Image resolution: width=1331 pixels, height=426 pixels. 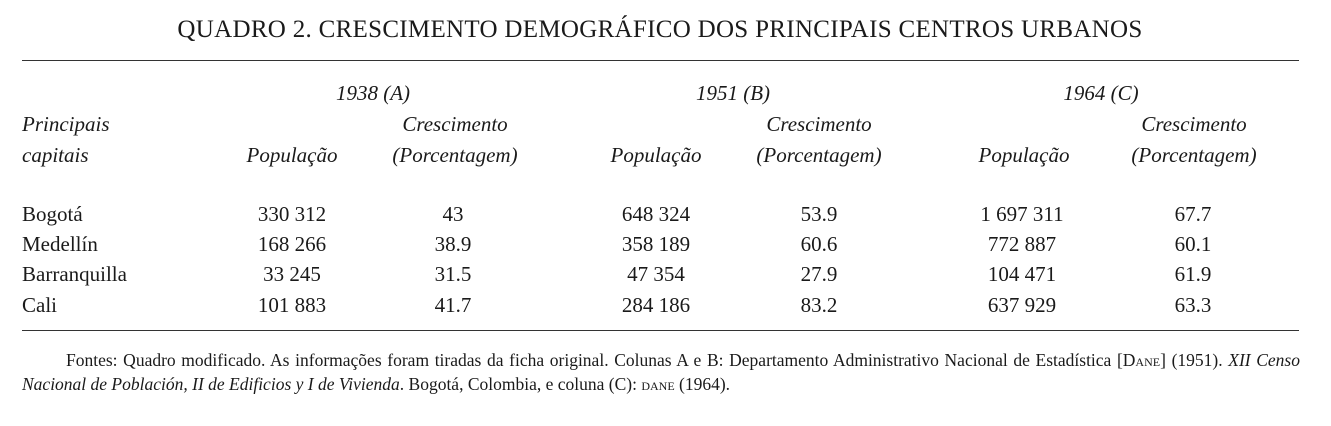 What do you see at coordinates (1194, 360) in the screenshot?
I see `note-text-2: ] (1951).` at bounding box center [1194, 360].